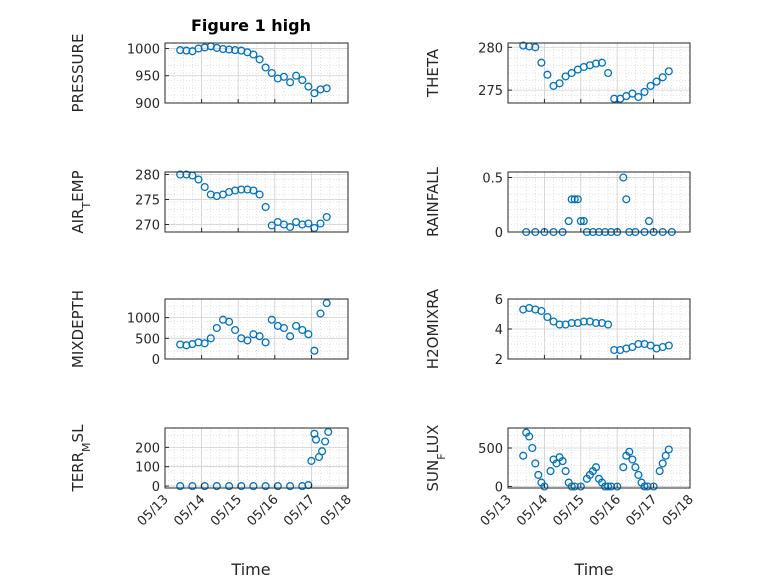 Image resolution: width=778 pixels, height=583 pixels. I want to click on subplot-3: 270 275 280 AIRTEMP, so click(209, 201).